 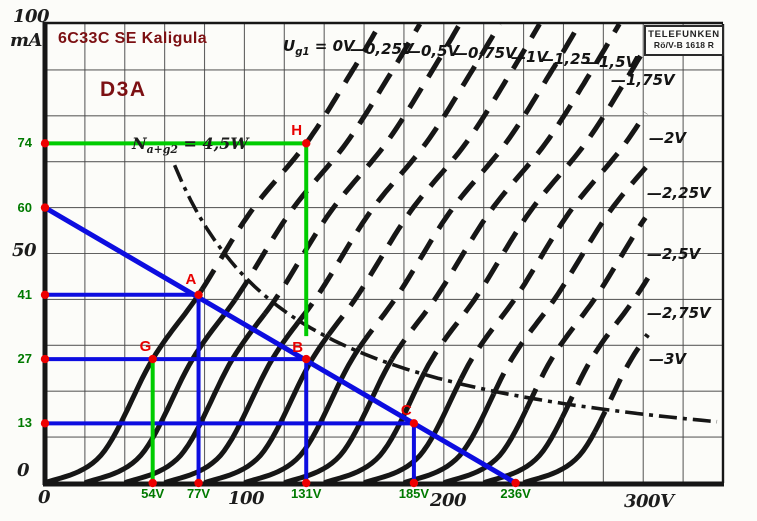 What do you see at coordinates (684, 34) in the screenshot?
I see `stamp-brand: TELEFUNKEN` at bounding box center [684, 34].